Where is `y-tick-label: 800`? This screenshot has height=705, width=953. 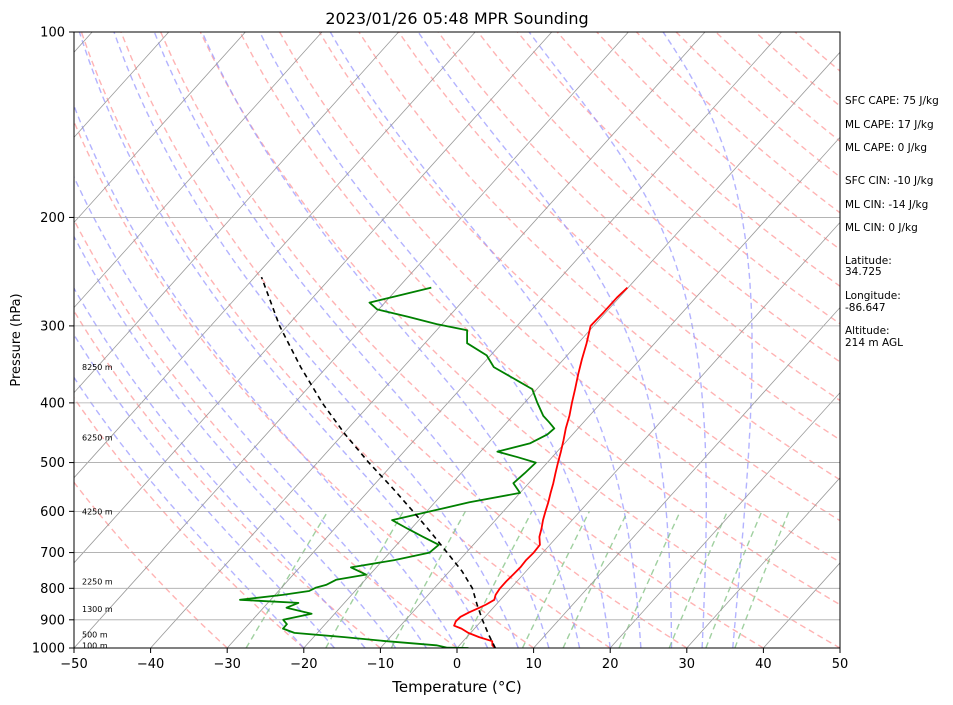 y-tick-label: 800 is located at coordinates (52, 589).